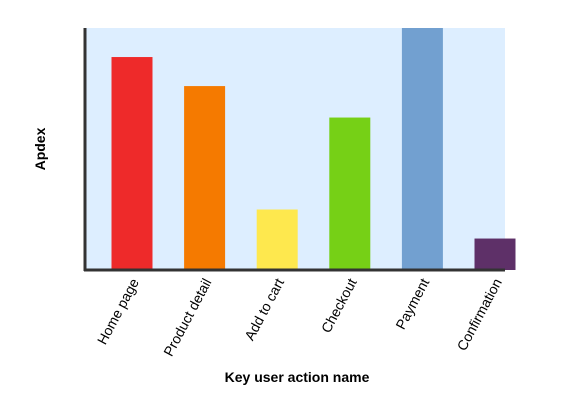 This screenshot has height=405, width=570. What do you see at coordinates (187, 317) in the screenshot?
I see `x-tick-label: Product detail` at bounding box center [187, 317].